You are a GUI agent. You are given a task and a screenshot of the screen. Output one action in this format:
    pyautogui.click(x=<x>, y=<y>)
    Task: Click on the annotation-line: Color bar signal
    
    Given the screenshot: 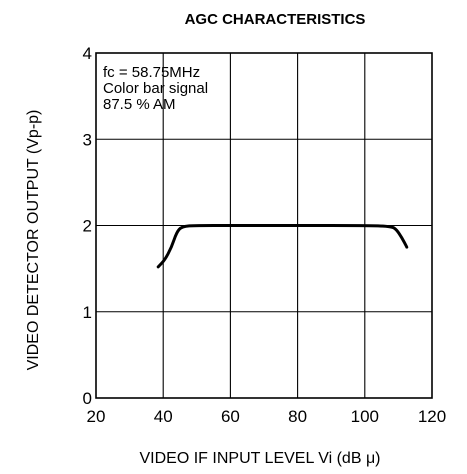 What is the action you would take?
    pyautogui.click(x=155, y=88)
    